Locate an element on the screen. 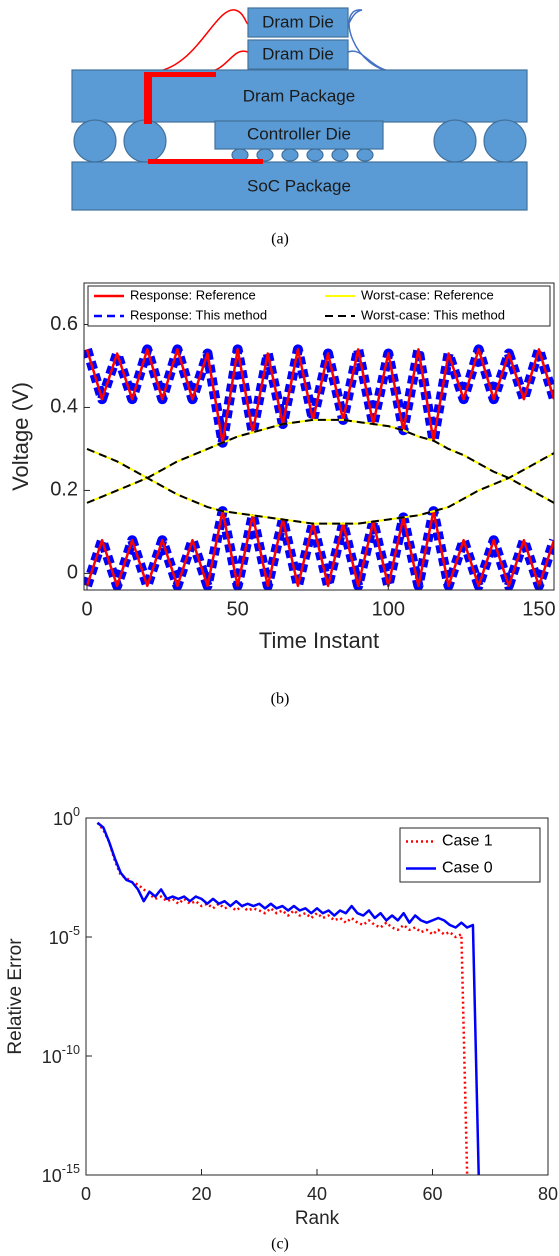 Image resolution: width=559 pixels, height=1256 pixels. package-label: Dram Package is located at coordinates (299, 95).